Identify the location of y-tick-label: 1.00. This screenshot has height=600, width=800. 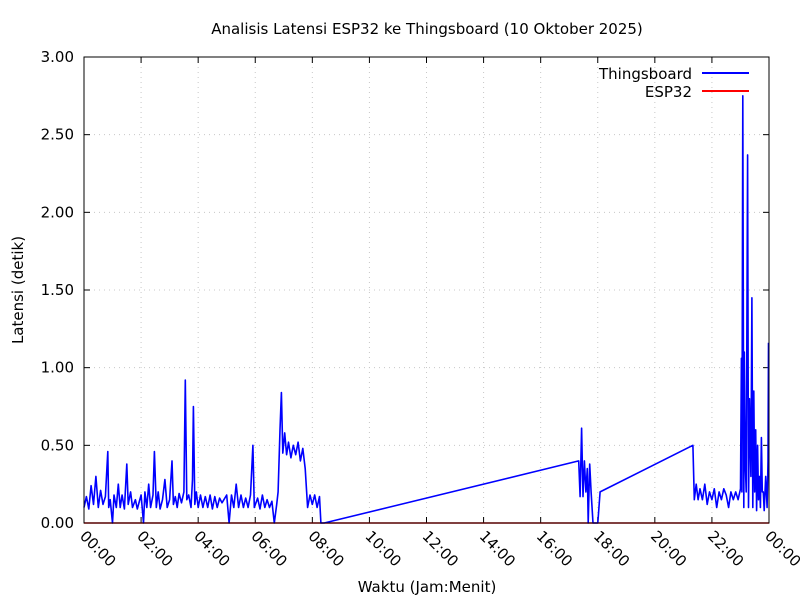
(57, 368).